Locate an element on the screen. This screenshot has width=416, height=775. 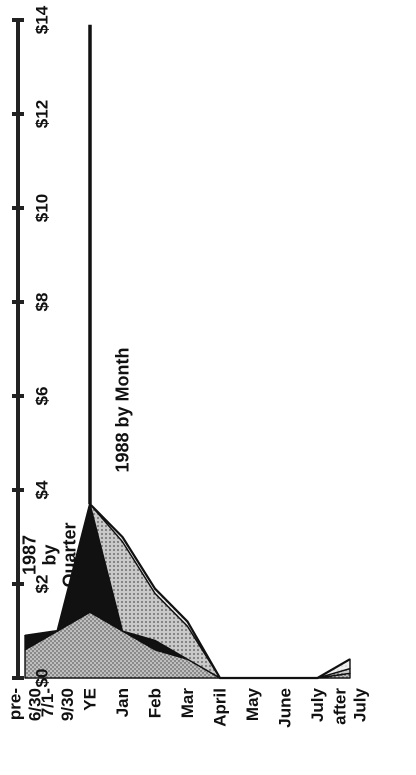
category-label-line: May is located at coordinates (252, 704).